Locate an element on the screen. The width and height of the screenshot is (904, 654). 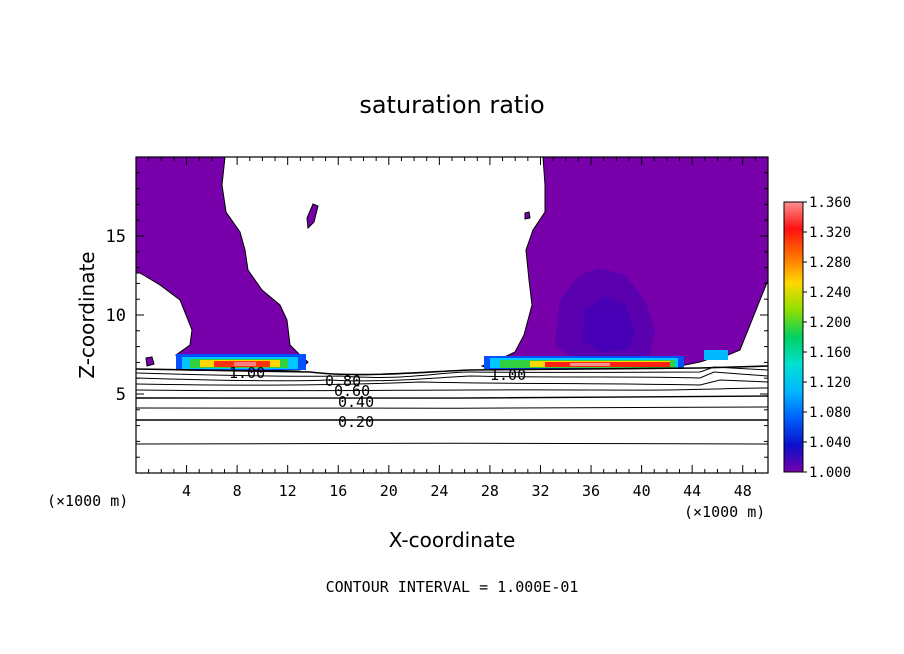
contour-labels: 0.20 0.40 0.60 0.80 1.00 1.00 is located at coordinates (377, 397).